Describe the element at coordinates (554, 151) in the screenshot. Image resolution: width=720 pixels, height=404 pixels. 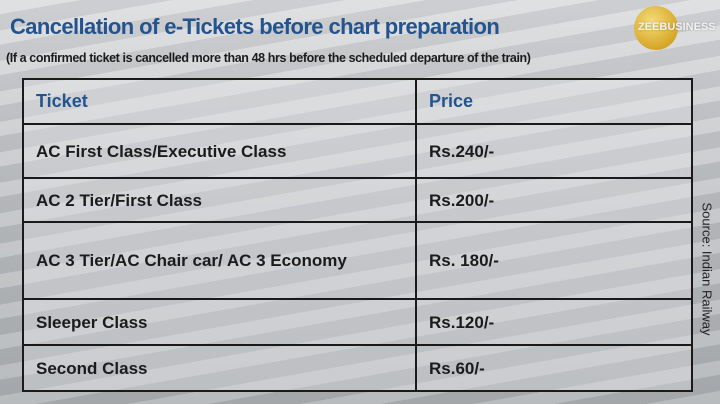
I see `price-cell: Rs.240/-` at that location.